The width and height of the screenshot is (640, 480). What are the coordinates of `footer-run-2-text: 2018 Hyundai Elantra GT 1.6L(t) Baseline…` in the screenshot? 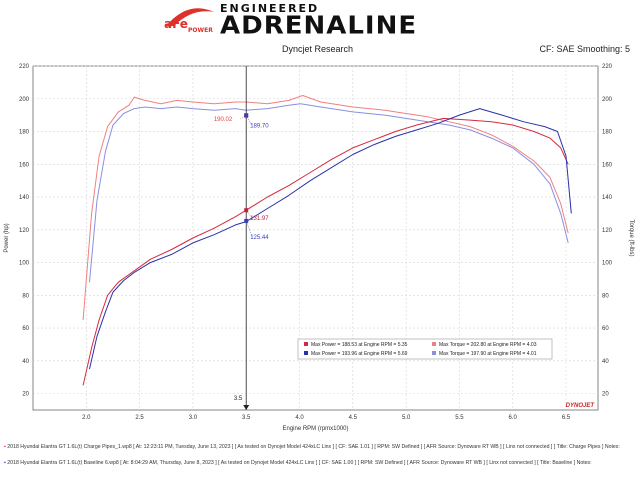 It's located at (299, 463).